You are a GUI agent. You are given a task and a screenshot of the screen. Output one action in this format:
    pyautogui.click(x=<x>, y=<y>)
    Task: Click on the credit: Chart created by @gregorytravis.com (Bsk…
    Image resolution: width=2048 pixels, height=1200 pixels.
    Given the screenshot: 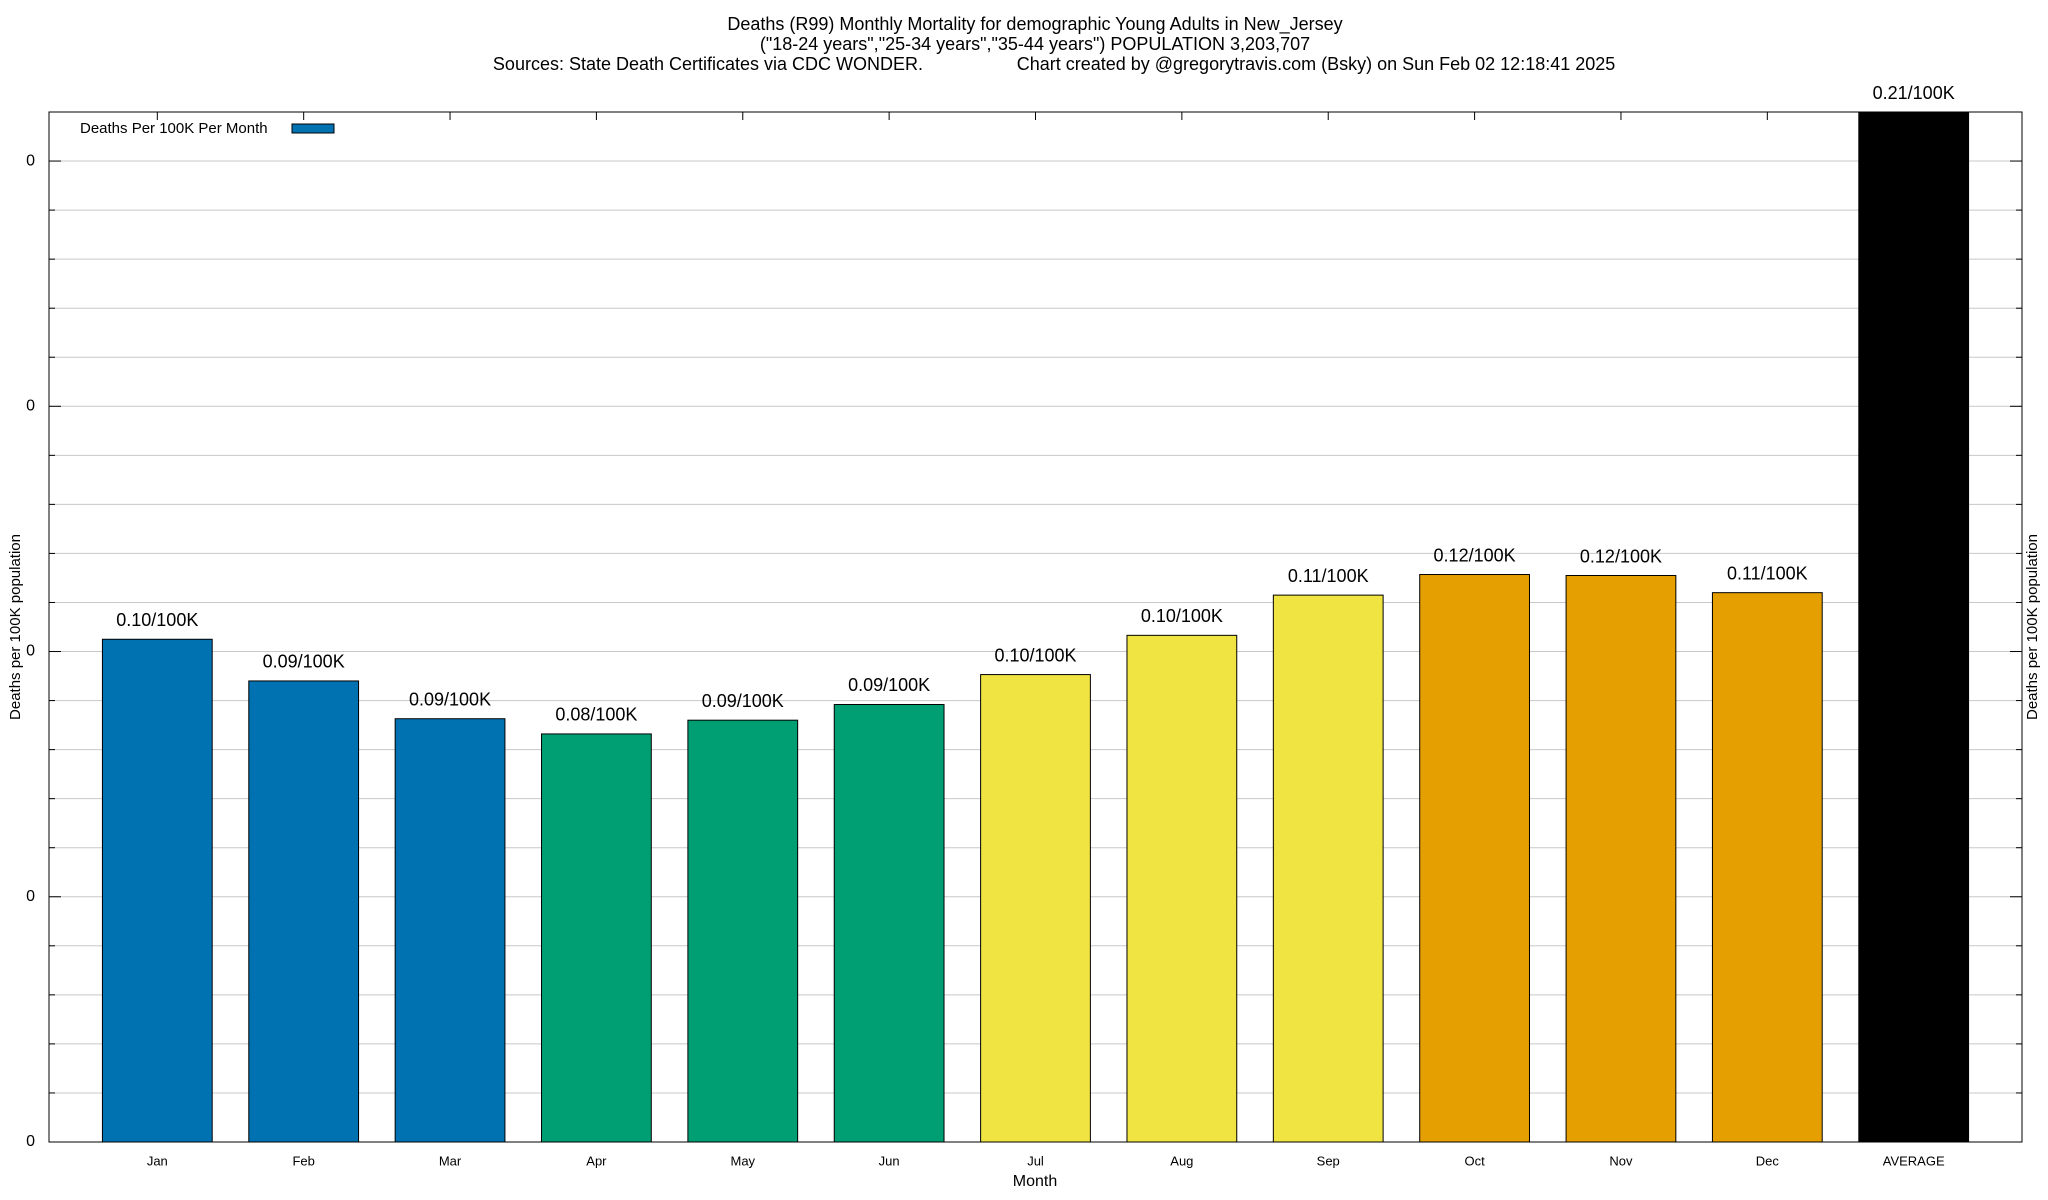 What is the action you would take?
    pyautogui.click(x=1316, y=64)
    